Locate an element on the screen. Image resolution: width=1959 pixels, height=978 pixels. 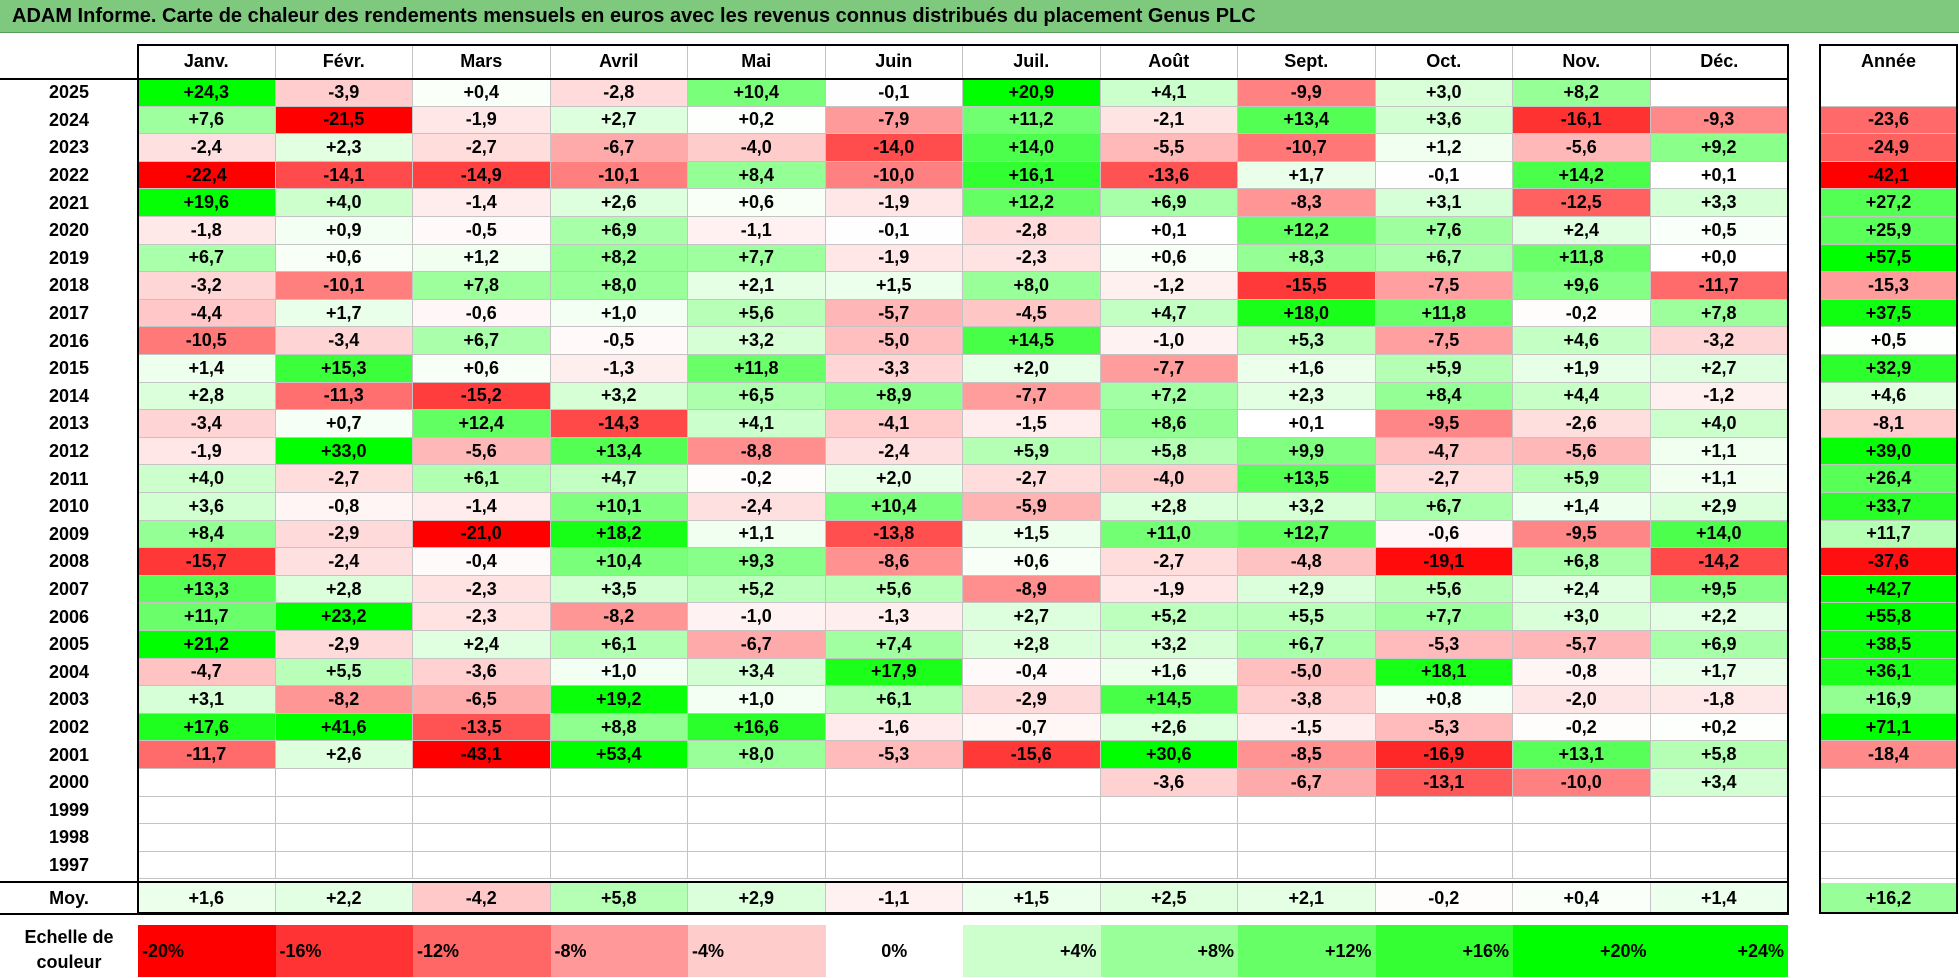
heatmap-cell: +3,5 is located at coordinates (619, 589).